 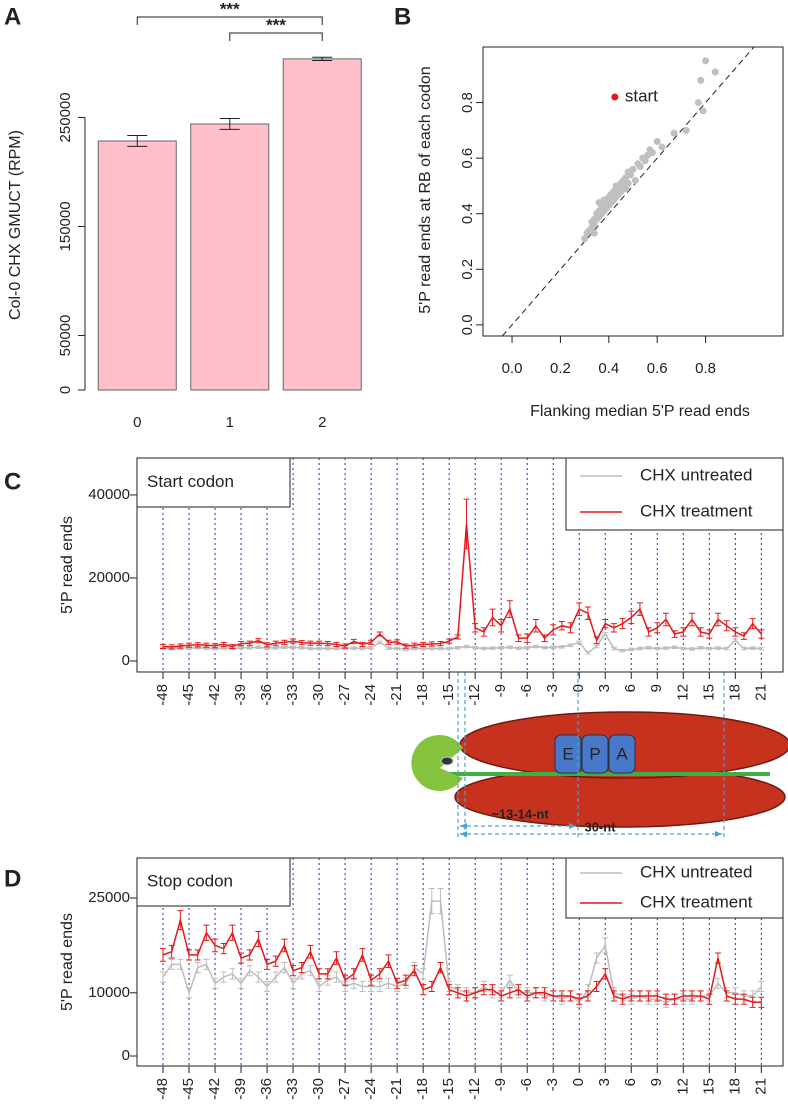 I want to click on identity-line, so click(x=628, y=191).